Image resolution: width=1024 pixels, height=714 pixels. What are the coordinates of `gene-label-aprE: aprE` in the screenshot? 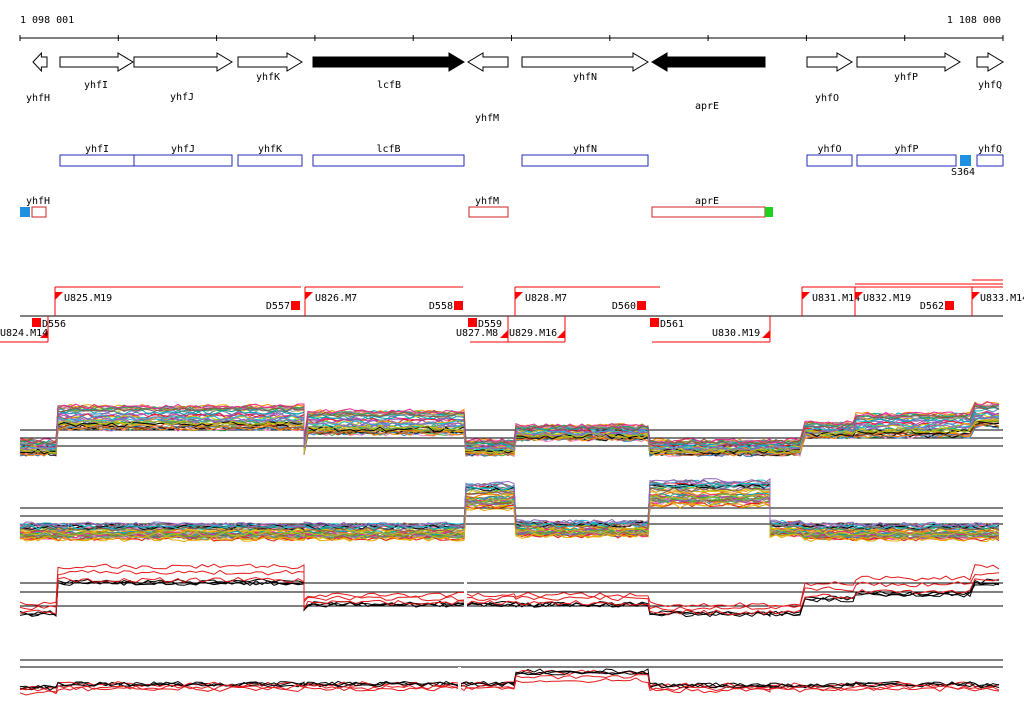 It's located at (707, 106).